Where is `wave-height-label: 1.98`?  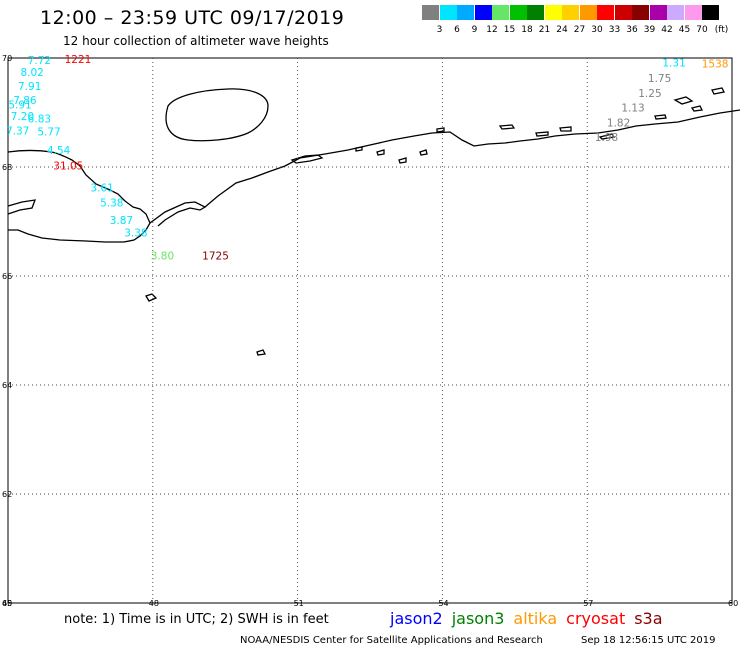 wave-height-label: 1.98 is located at coordinates (606, 138).